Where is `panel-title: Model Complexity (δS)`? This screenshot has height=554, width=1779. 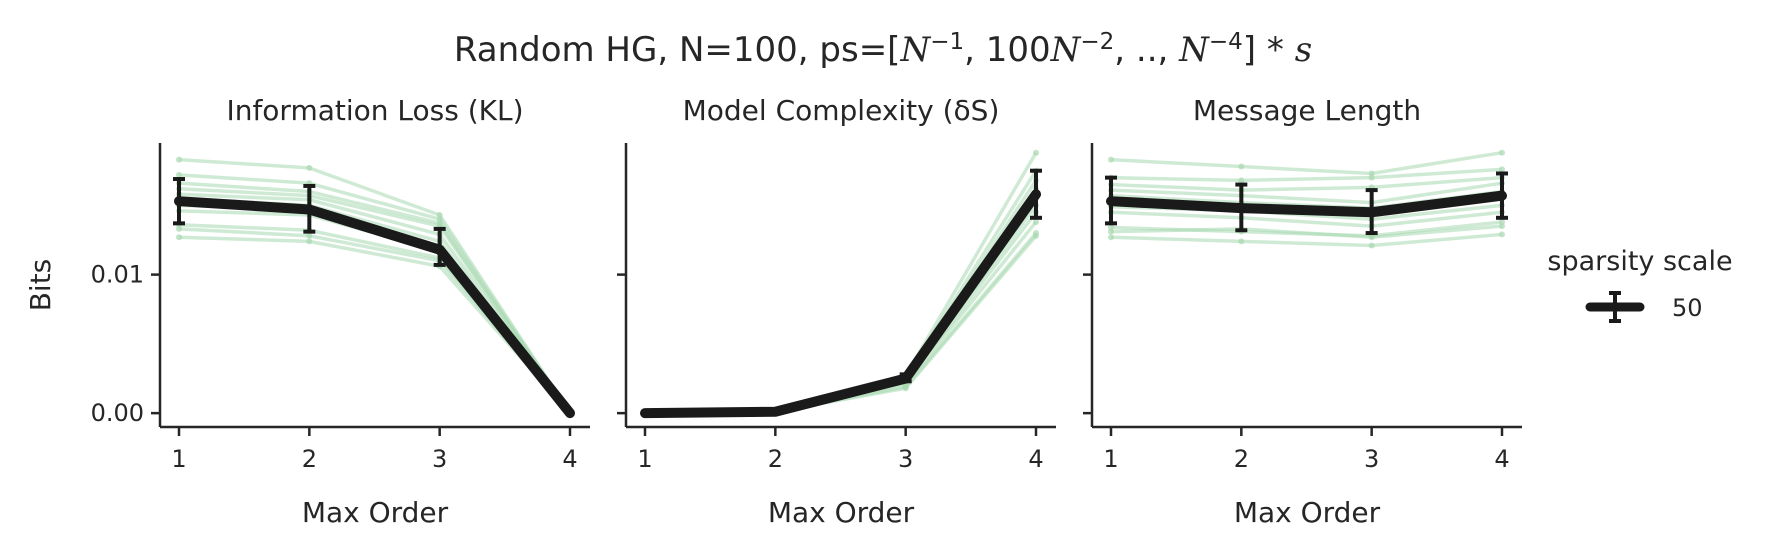
panel-title: Model Complexity (δS) is located at coordinates (841, 110).